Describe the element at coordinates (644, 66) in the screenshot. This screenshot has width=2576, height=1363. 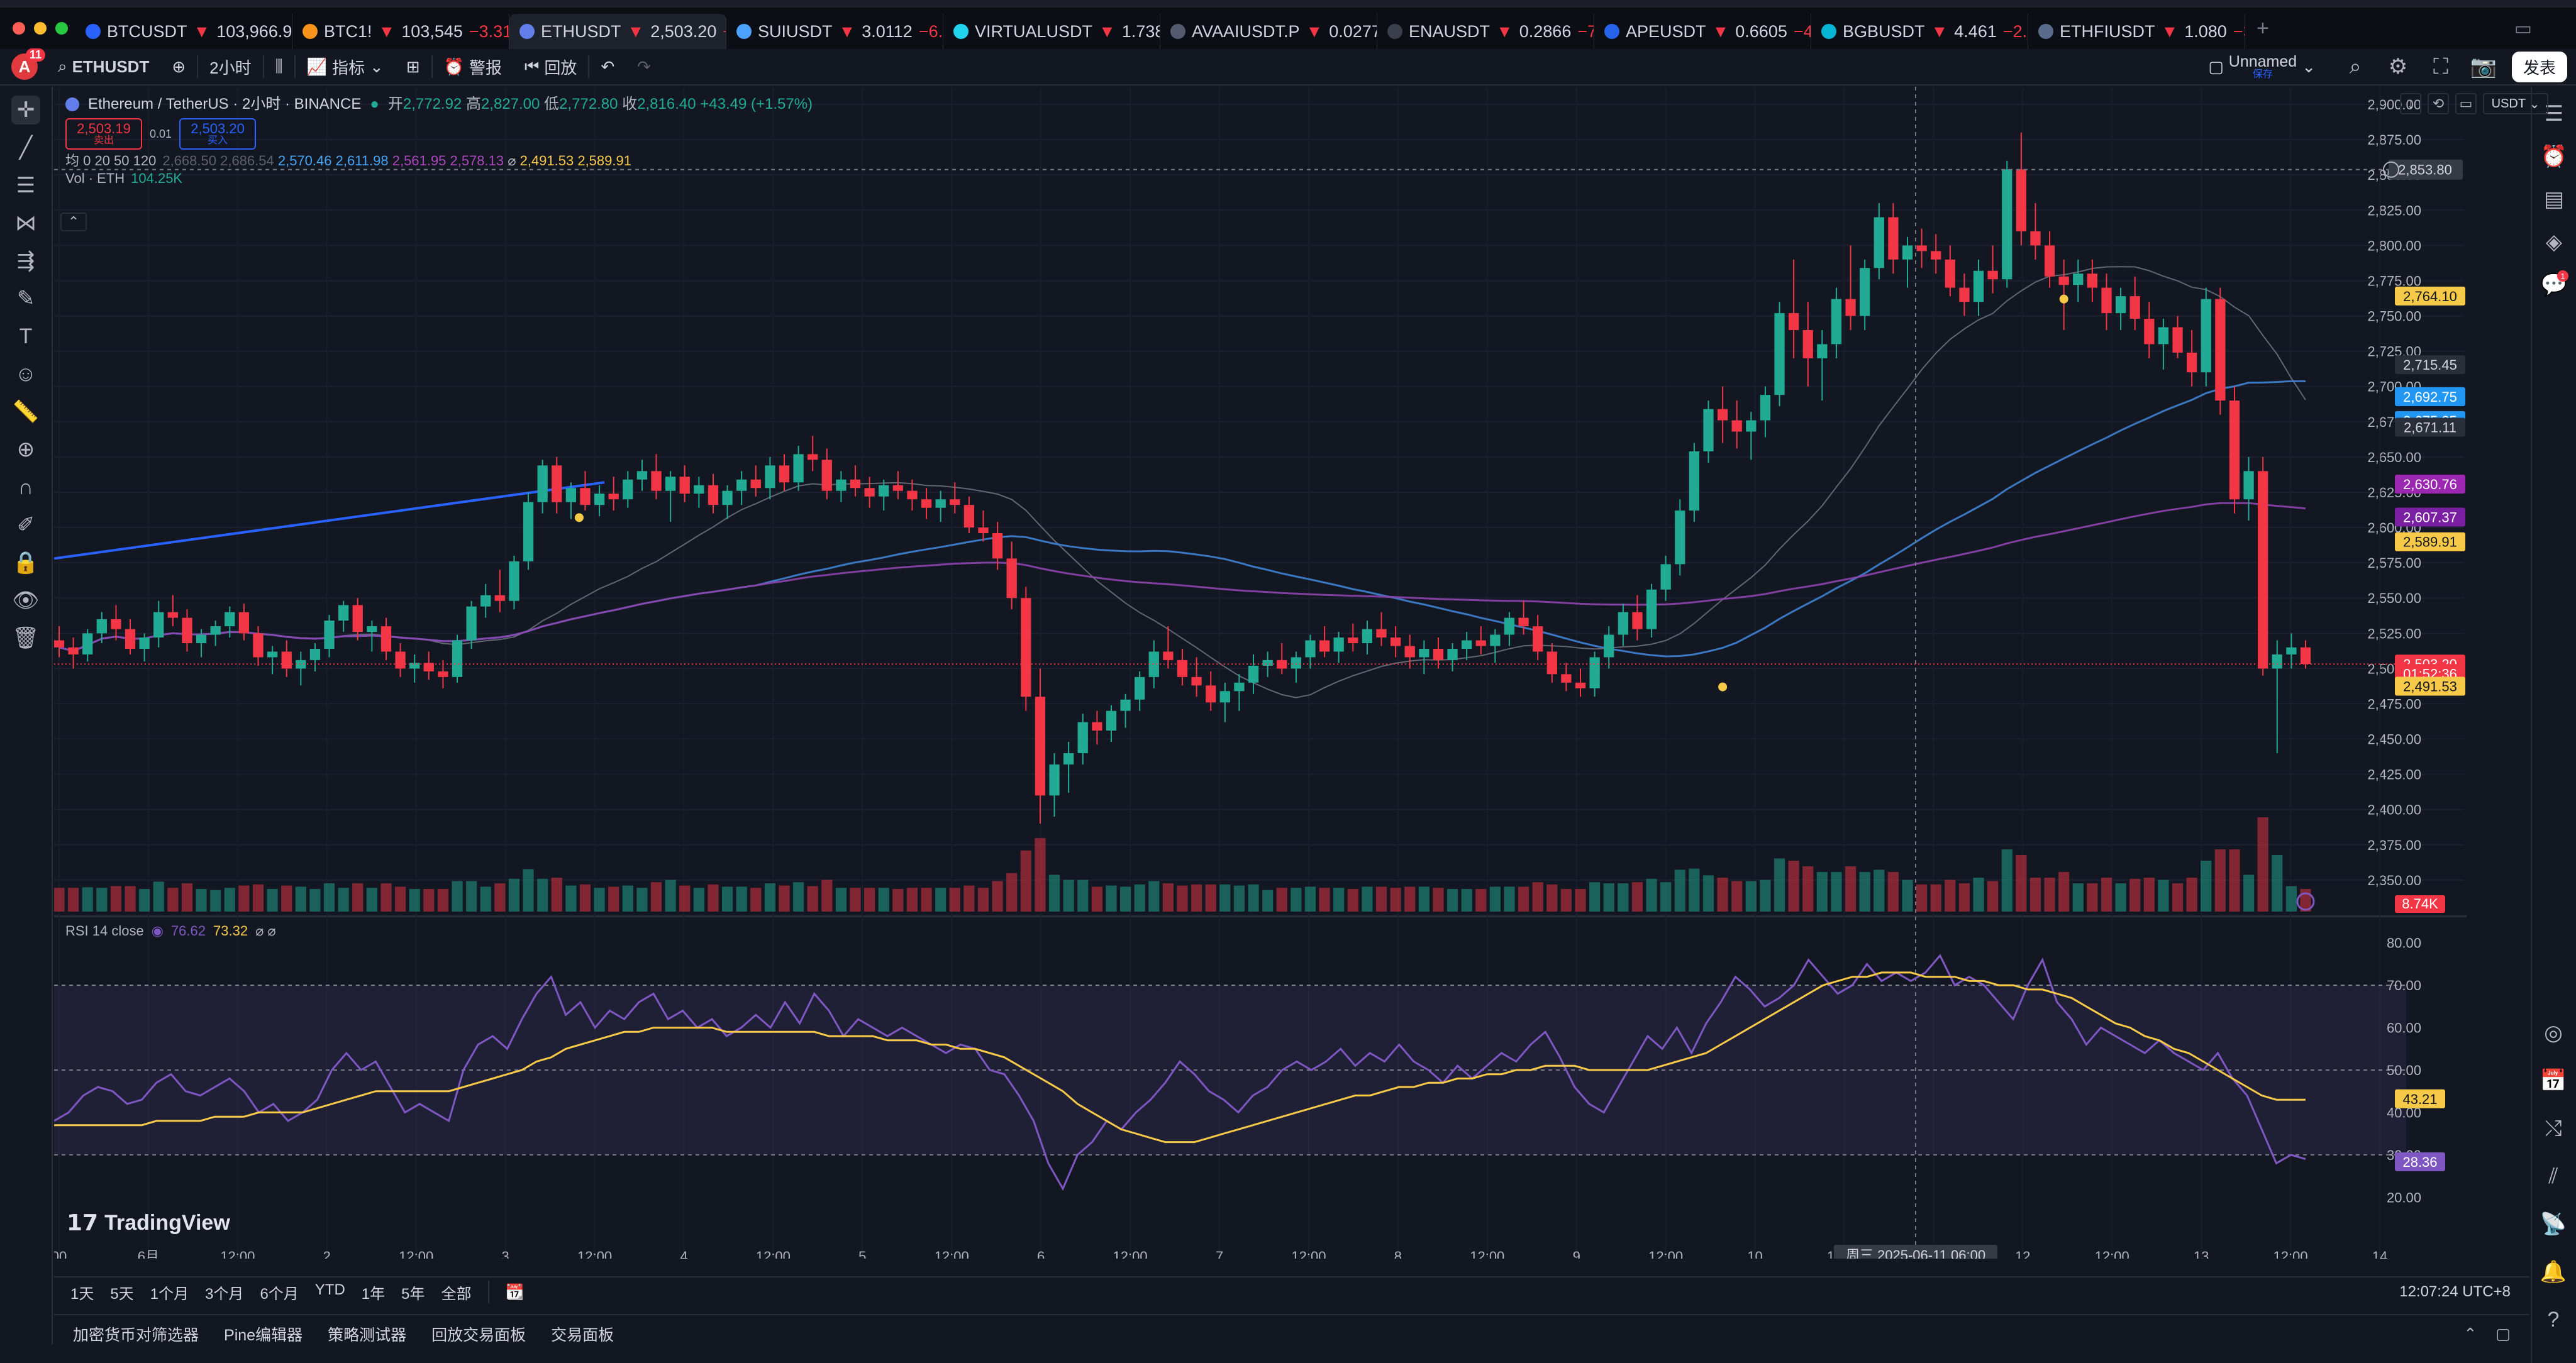
I see `redo-button: ↷` at that location.